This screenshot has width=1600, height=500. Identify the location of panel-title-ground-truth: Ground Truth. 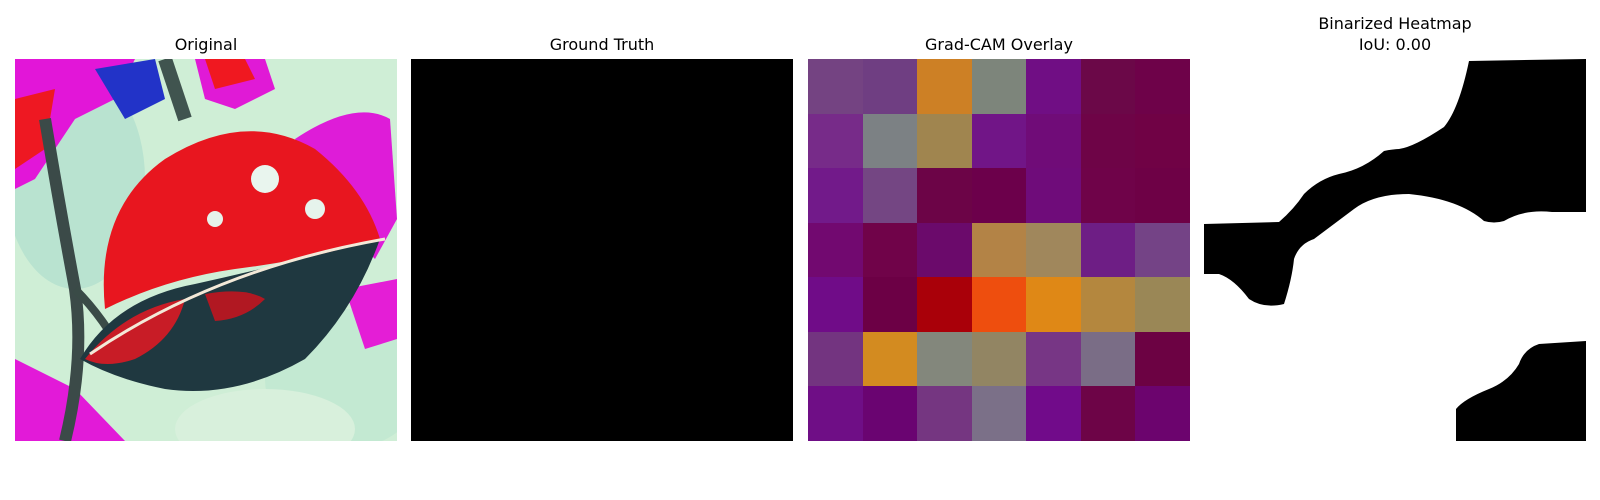
(602, 44).